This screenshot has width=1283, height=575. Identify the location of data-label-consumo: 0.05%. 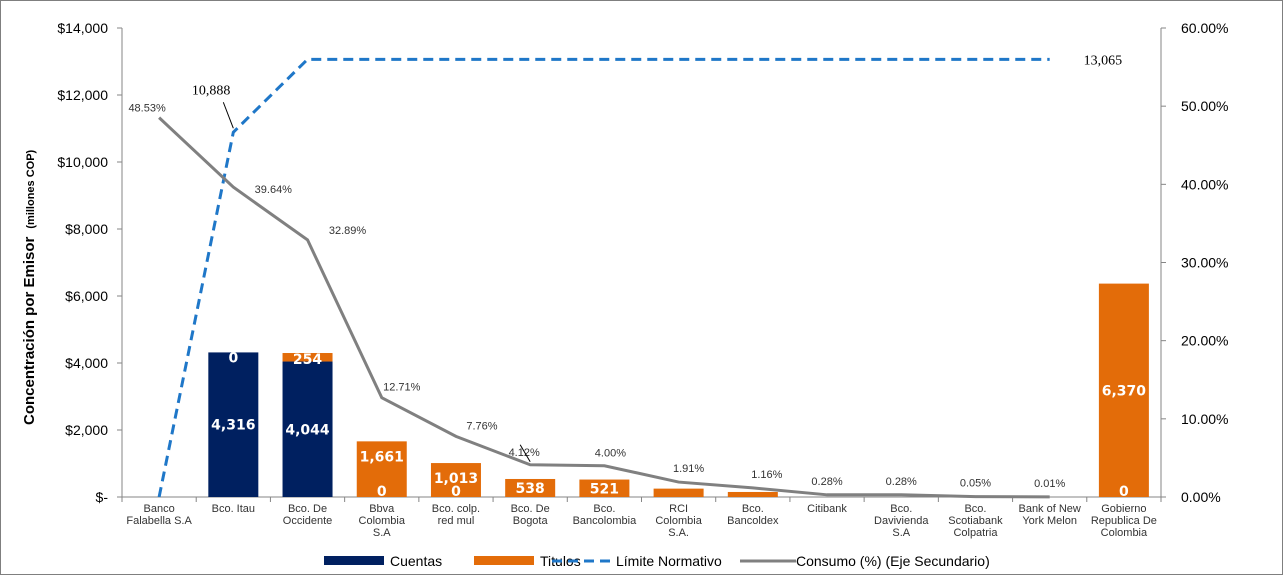
(975, 484).